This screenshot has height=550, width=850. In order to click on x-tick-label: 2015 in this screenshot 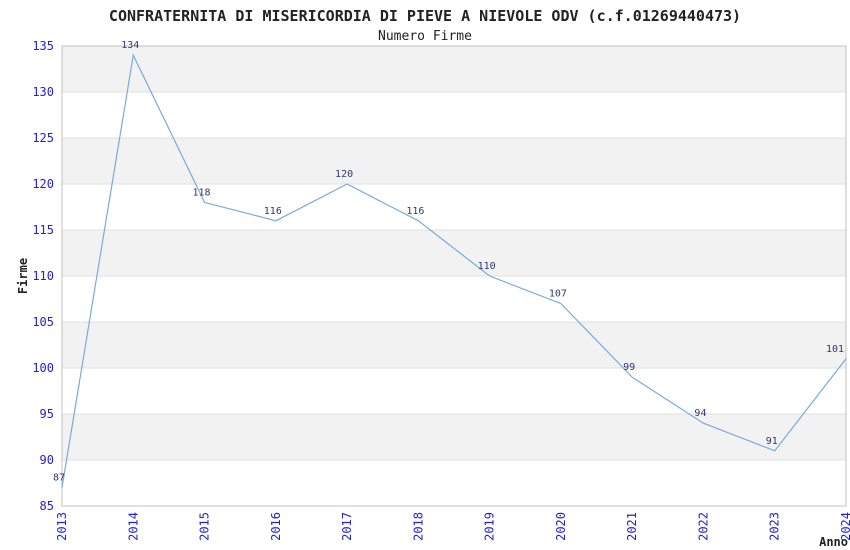, I will do `click(205, 526)`.